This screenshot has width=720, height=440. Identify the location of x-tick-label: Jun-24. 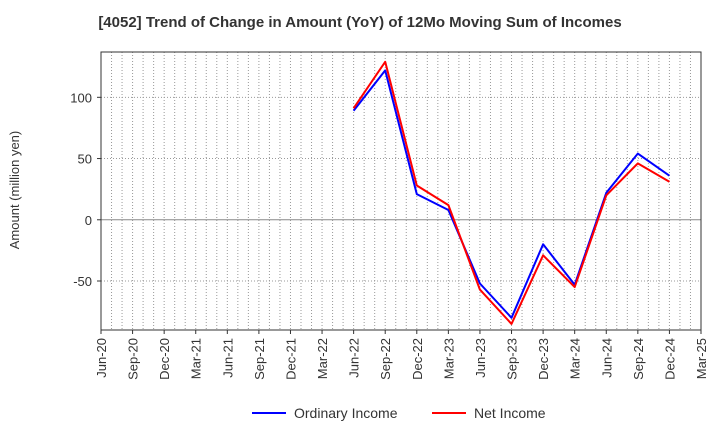
(606, 358).